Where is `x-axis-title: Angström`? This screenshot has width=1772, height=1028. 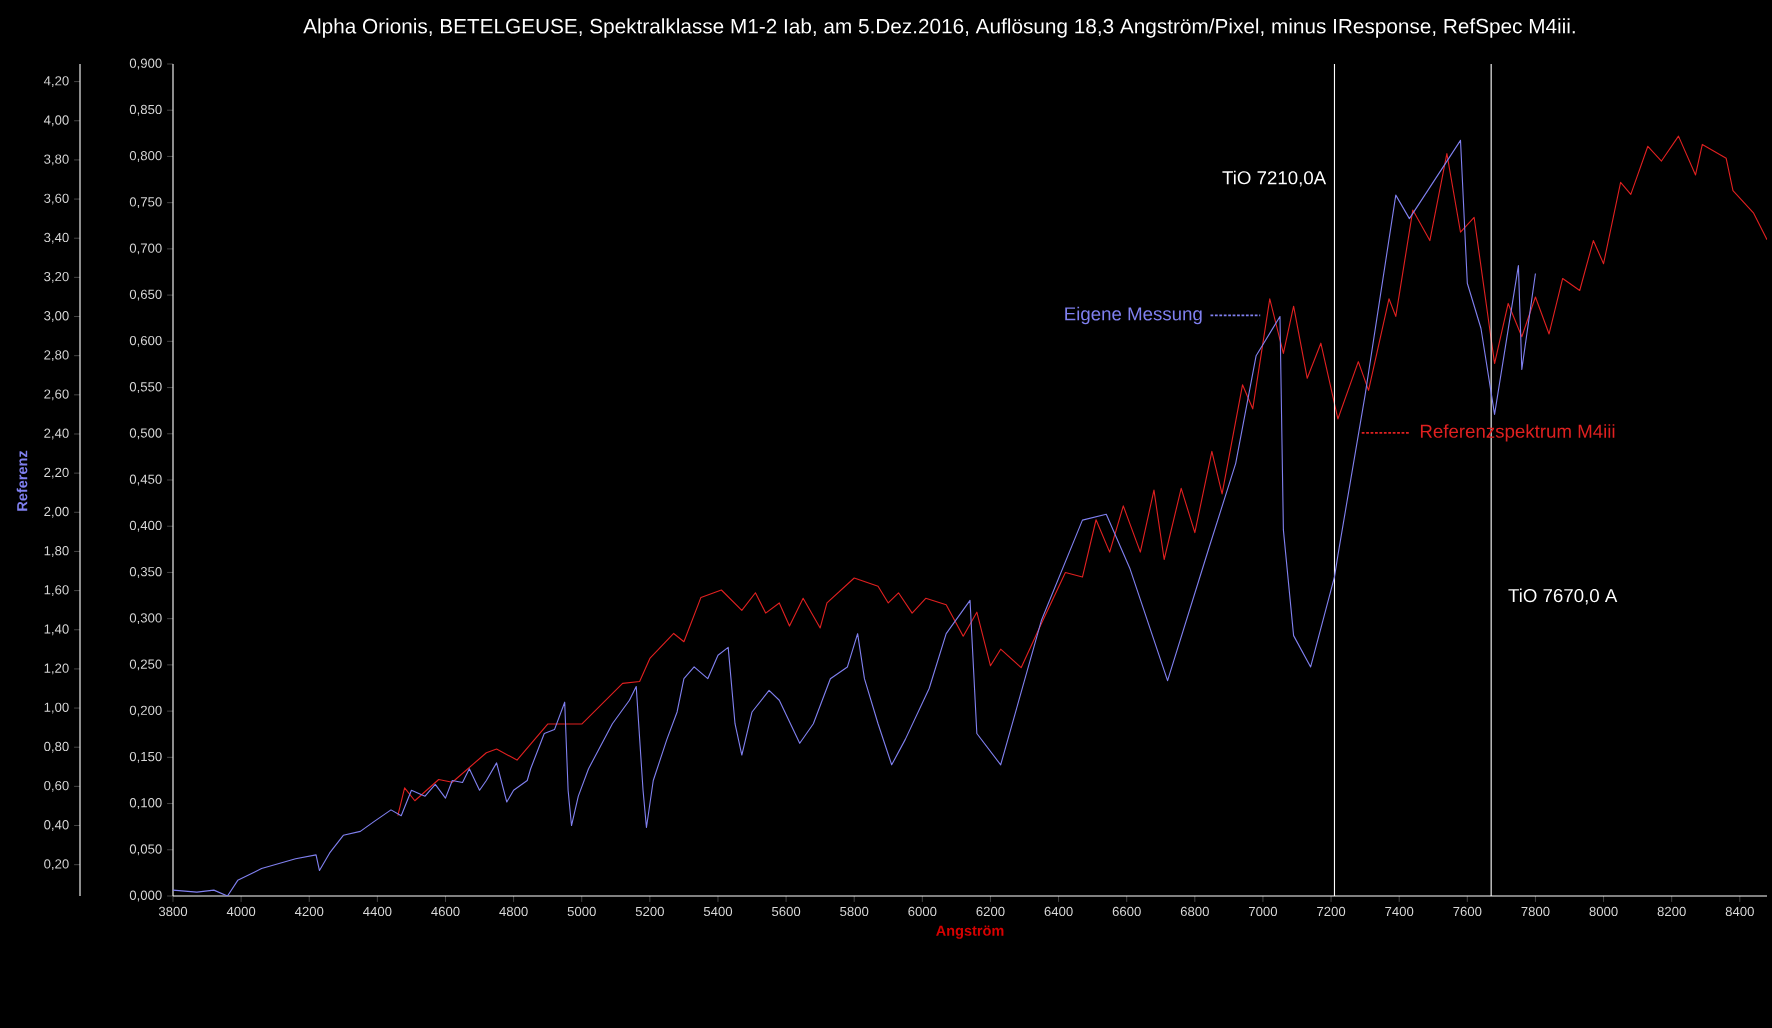
x-axis-title: Angström is located at coordinates (970, 932).